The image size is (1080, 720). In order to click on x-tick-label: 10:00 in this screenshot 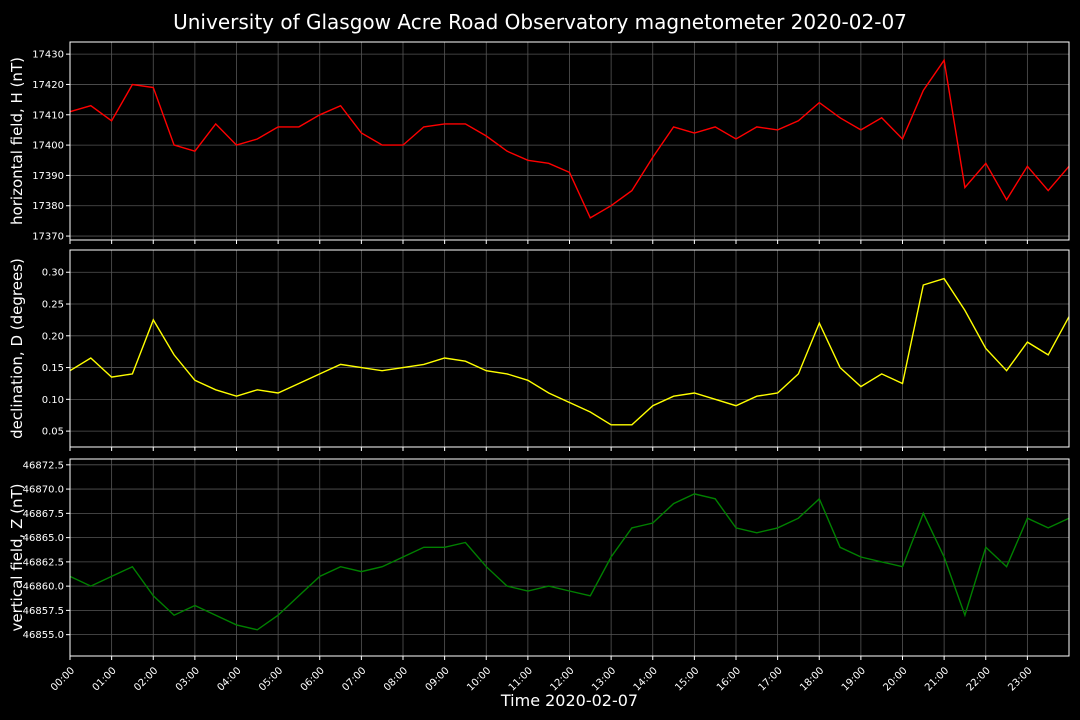, I will do `click(479, 679)`.